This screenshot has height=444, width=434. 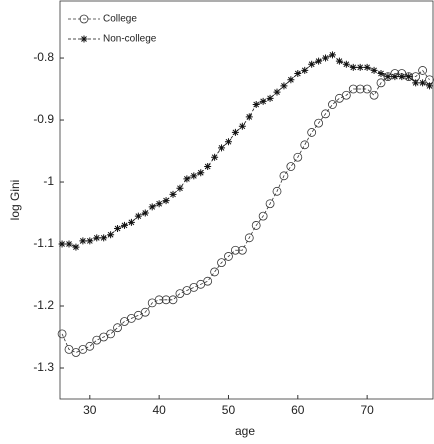 I want to click on y-tick-label: -1.1, so click(x=43, y=243).